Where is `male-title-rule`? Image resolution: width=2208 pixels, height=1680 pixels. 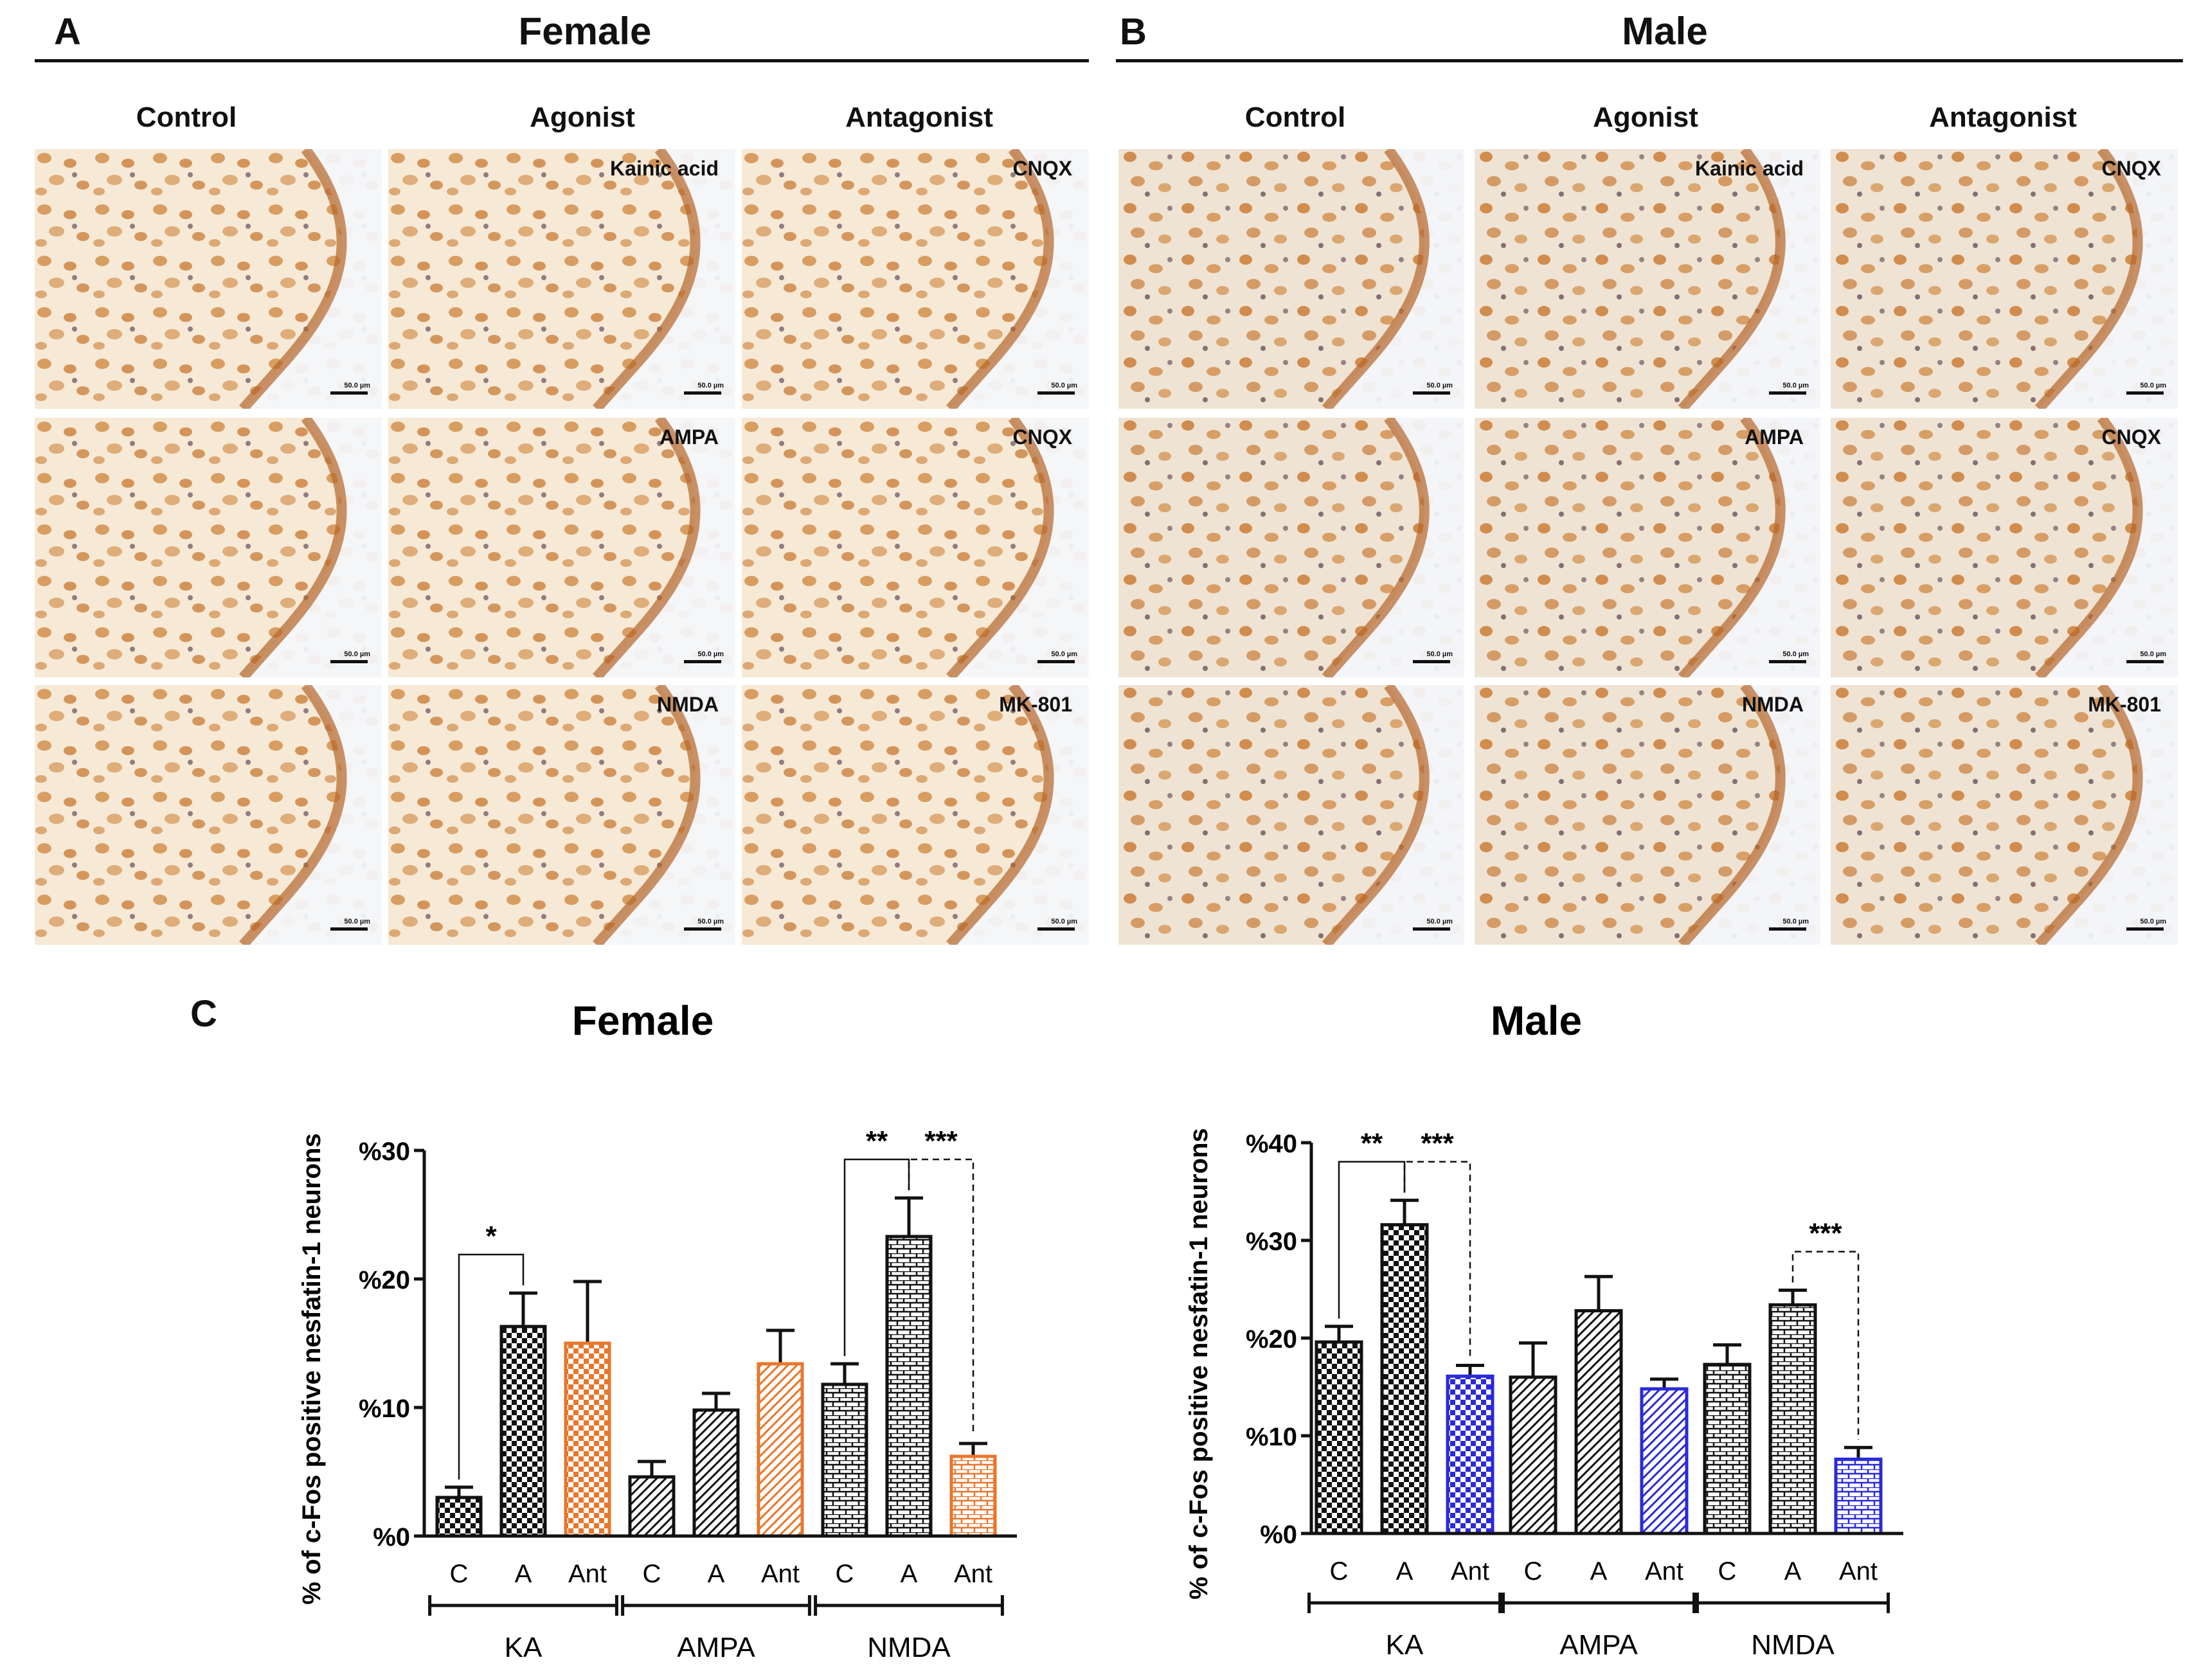 male-title-rule is located at coordinates (1649, 60).